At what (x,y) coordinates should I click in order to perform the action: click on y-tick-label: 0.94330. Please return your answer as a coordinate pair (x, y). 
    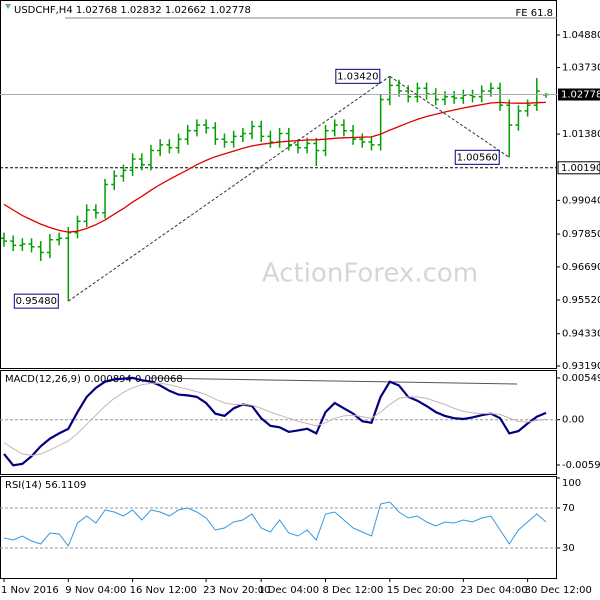
    Looking at the image, I should click on (581, 334).